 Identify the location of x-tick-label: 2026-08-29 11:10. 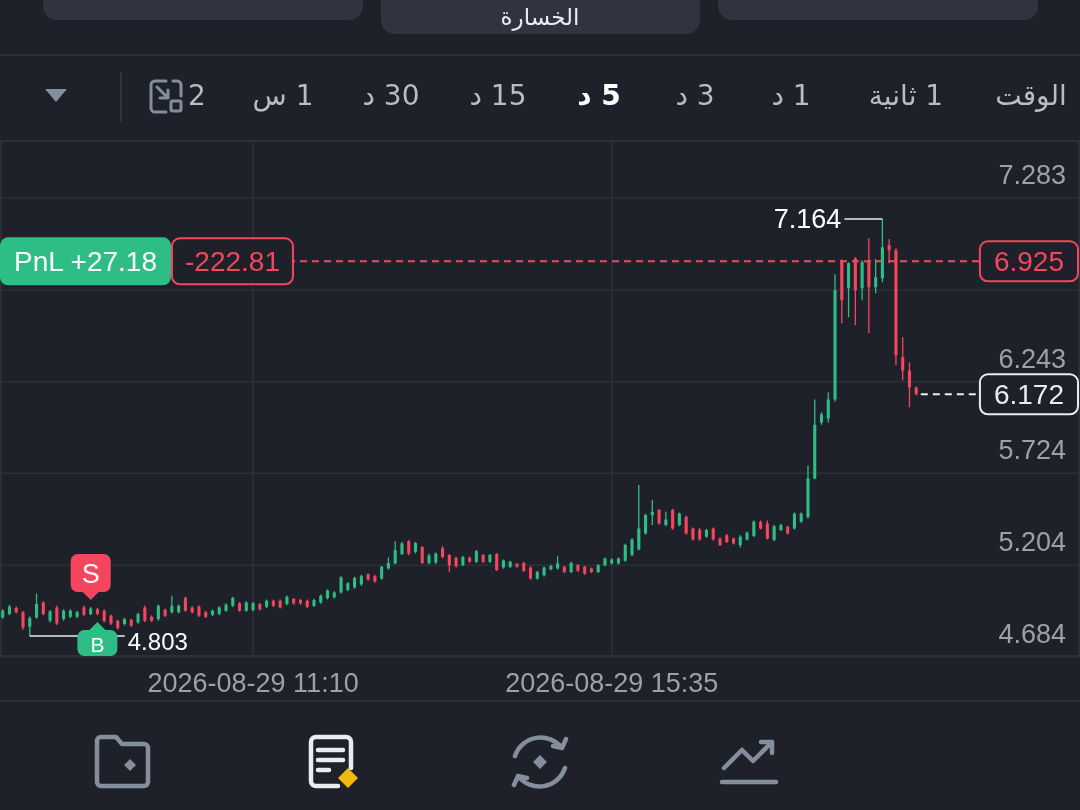
(253, 683).